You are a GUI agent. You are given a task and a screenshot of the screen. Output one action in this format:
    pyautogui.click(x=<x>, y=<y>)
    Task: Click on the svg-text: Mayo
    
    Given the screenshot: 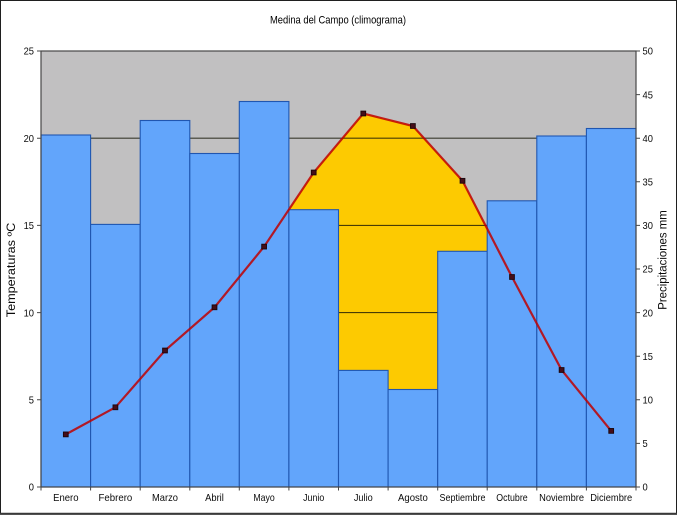 What is the action you would take?
    pyautogui.click(x=264, y=498)
    